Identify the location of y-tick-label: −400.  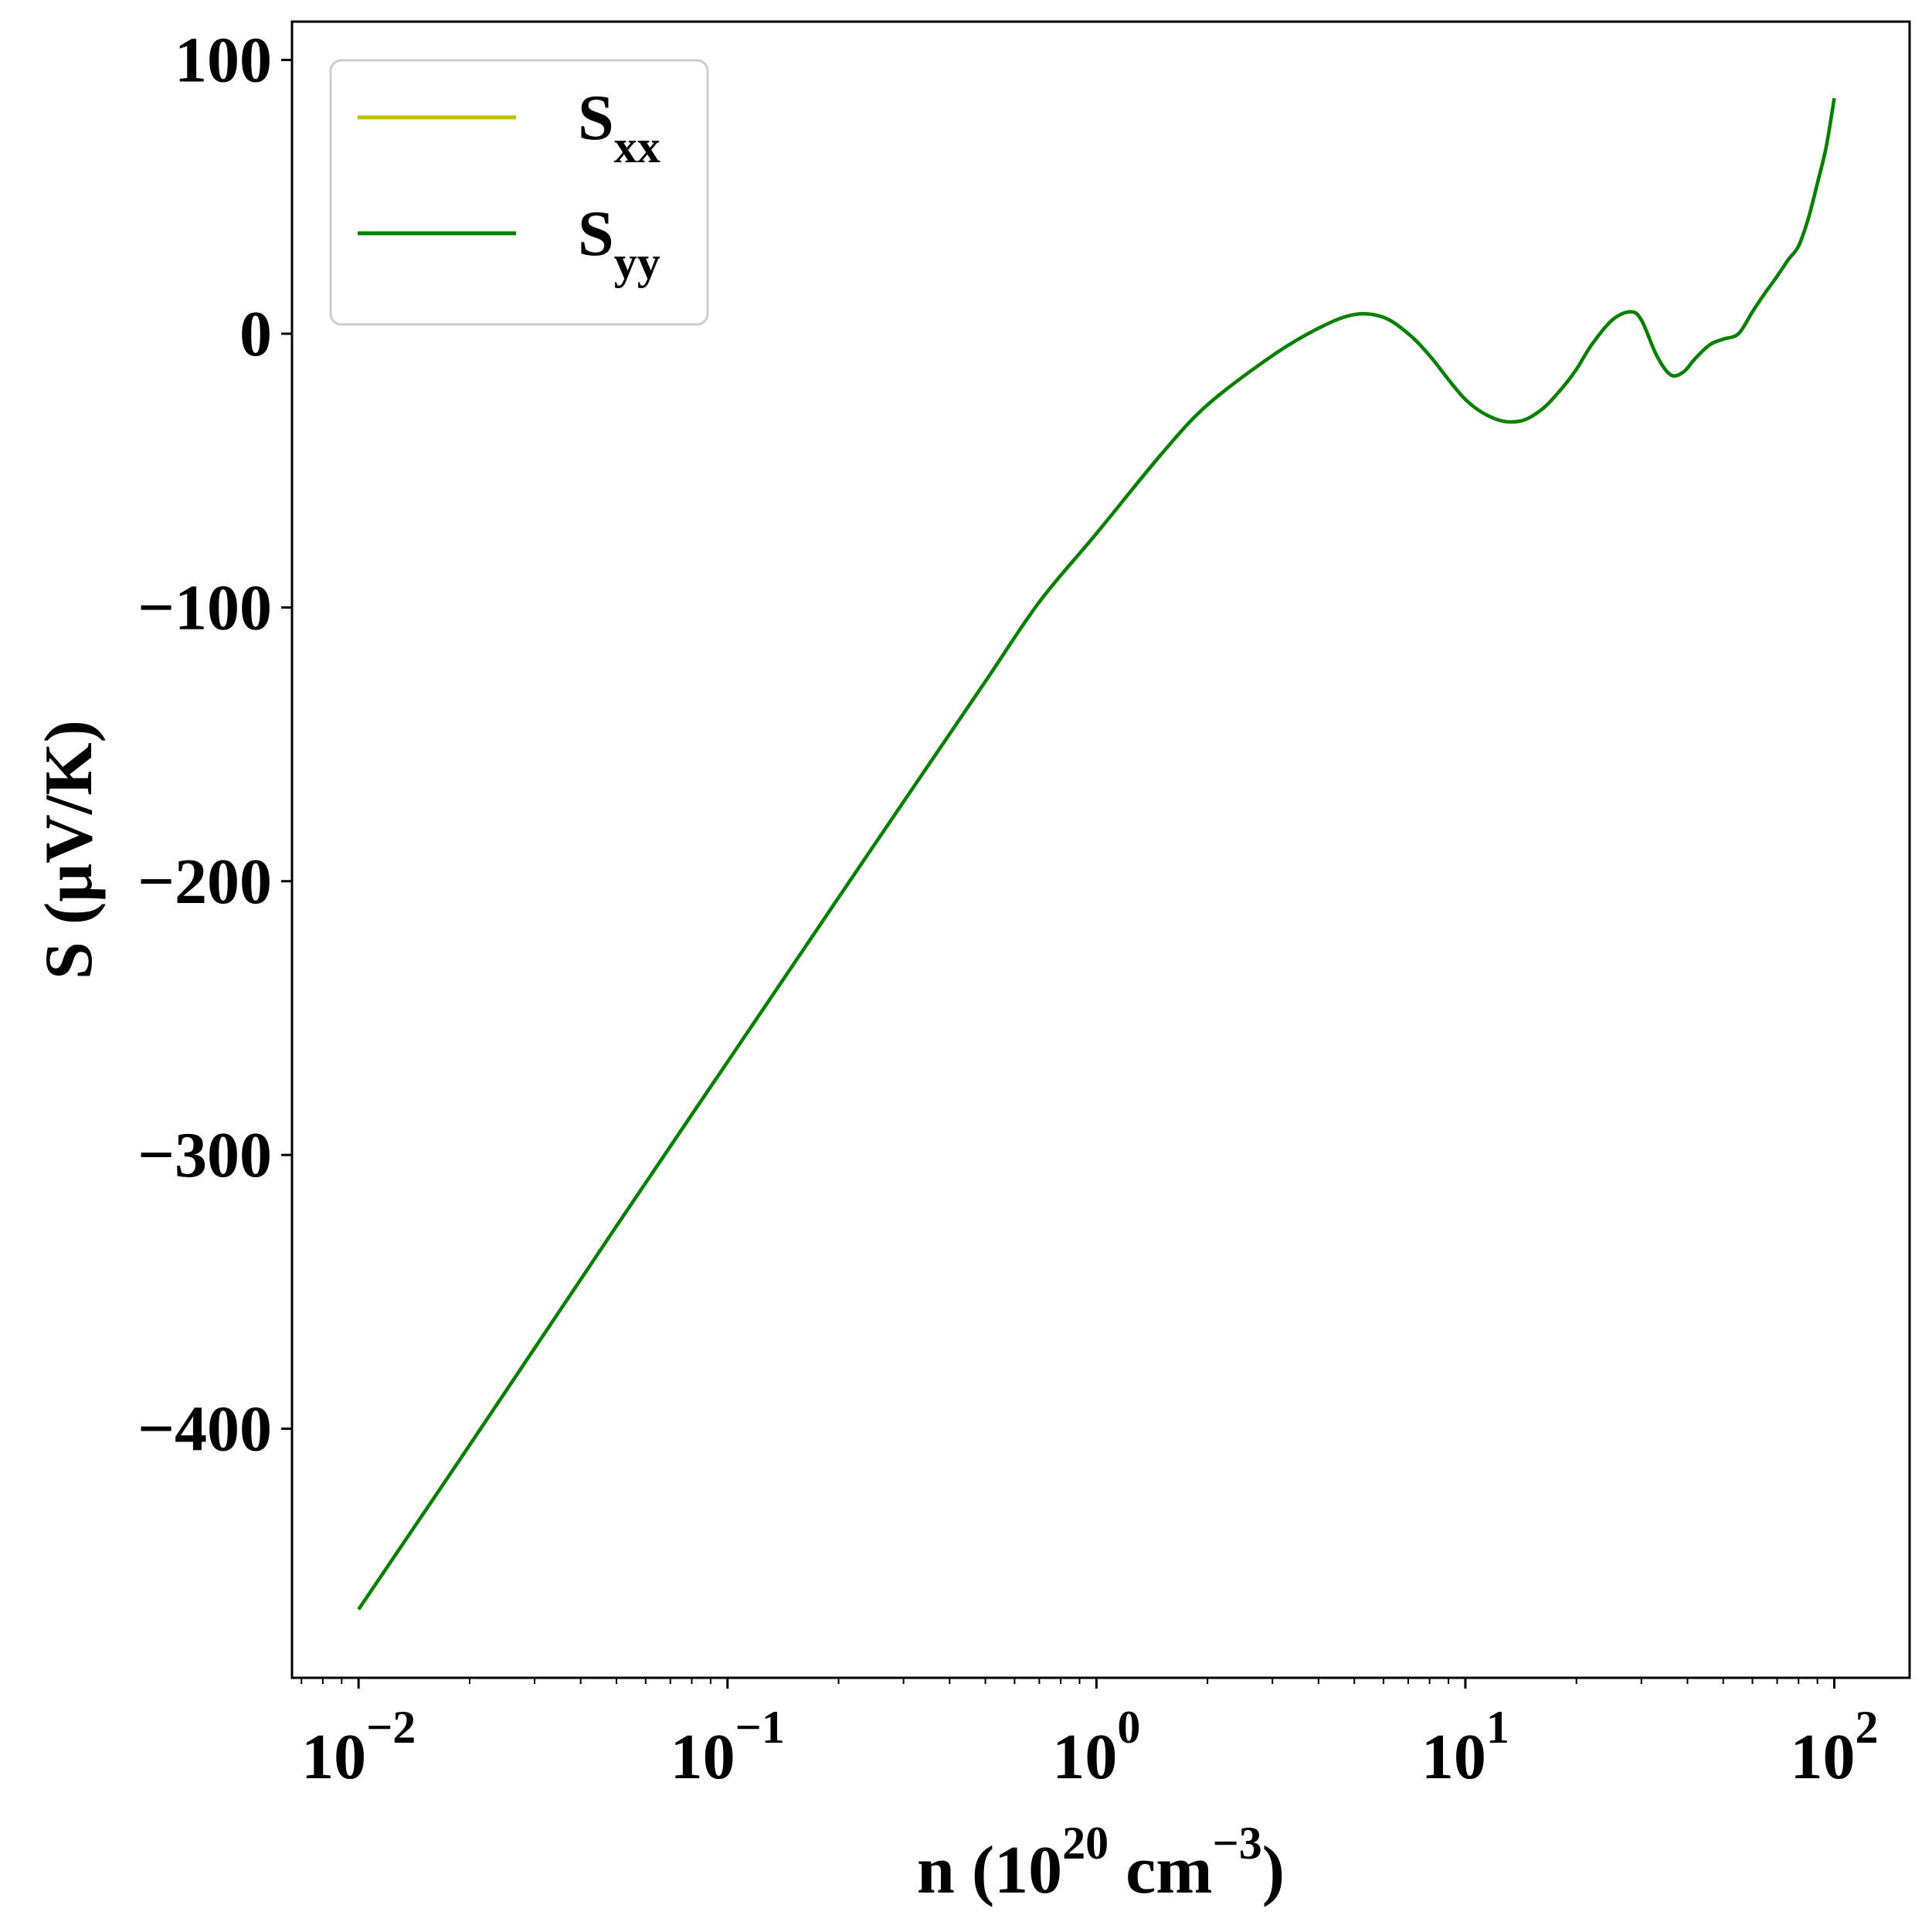
(205, 1429).